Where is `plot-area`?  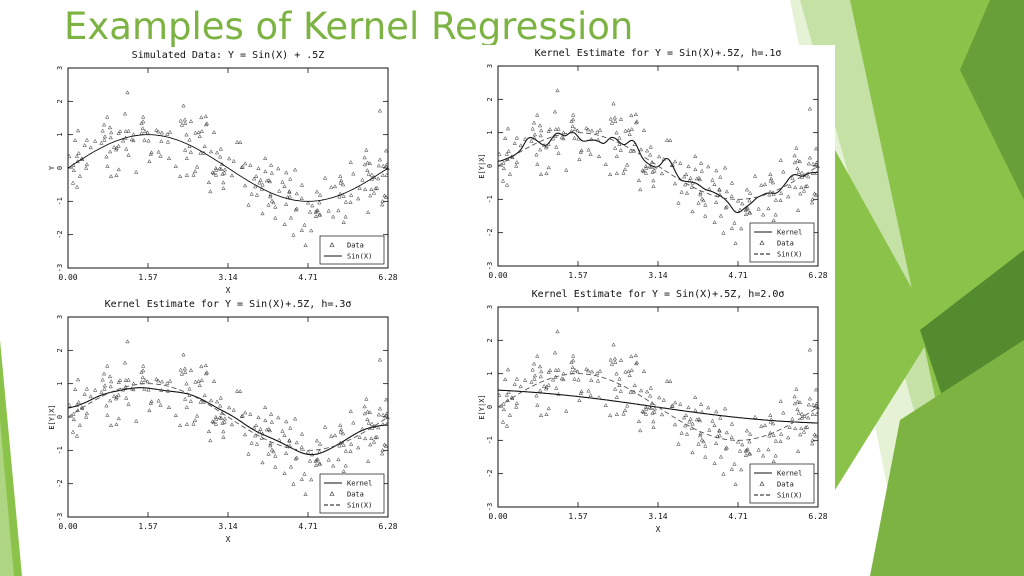
plot-area is located at coordinates (658, 407).